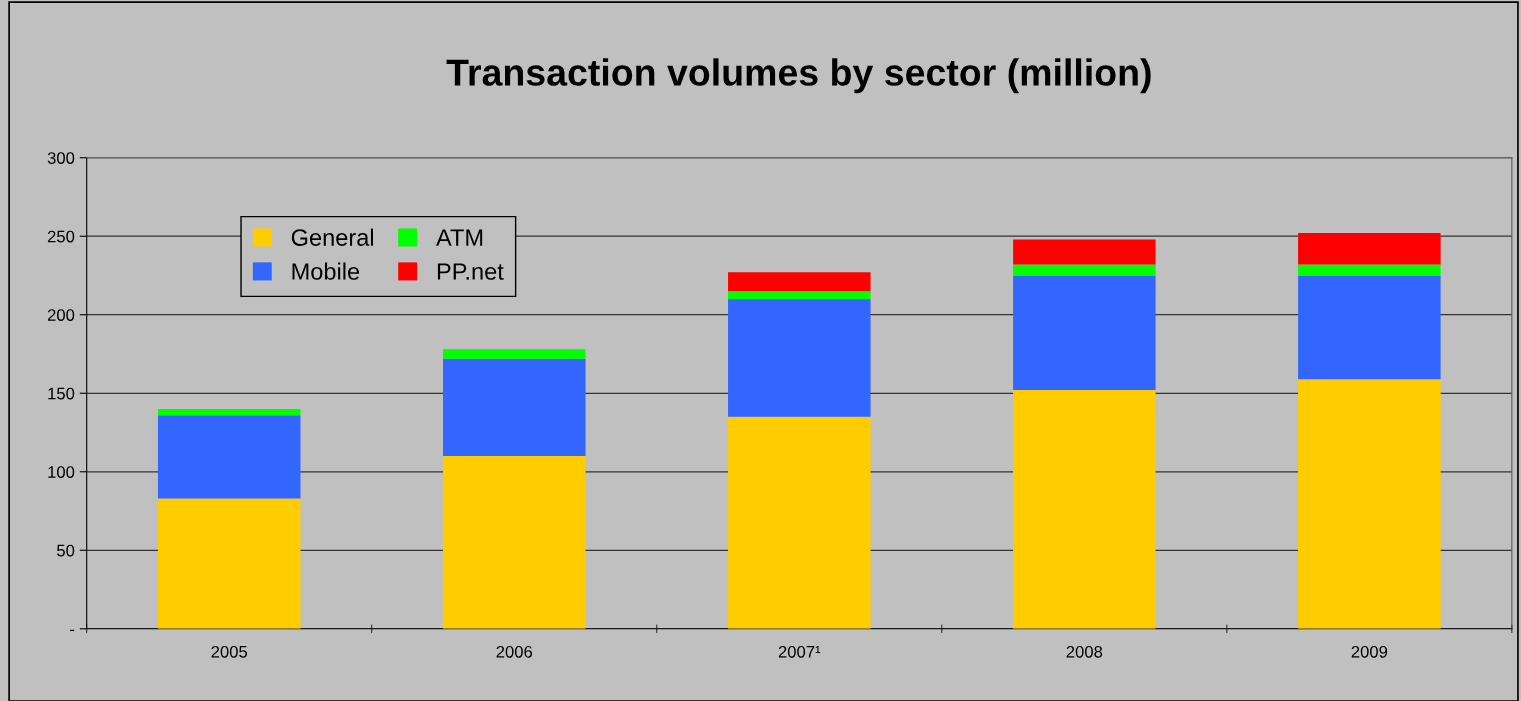 Image resolution: width=1521 pixels, height=701 pixels. I want to click on x-tick-label: 2007¹, so click(799, 651).